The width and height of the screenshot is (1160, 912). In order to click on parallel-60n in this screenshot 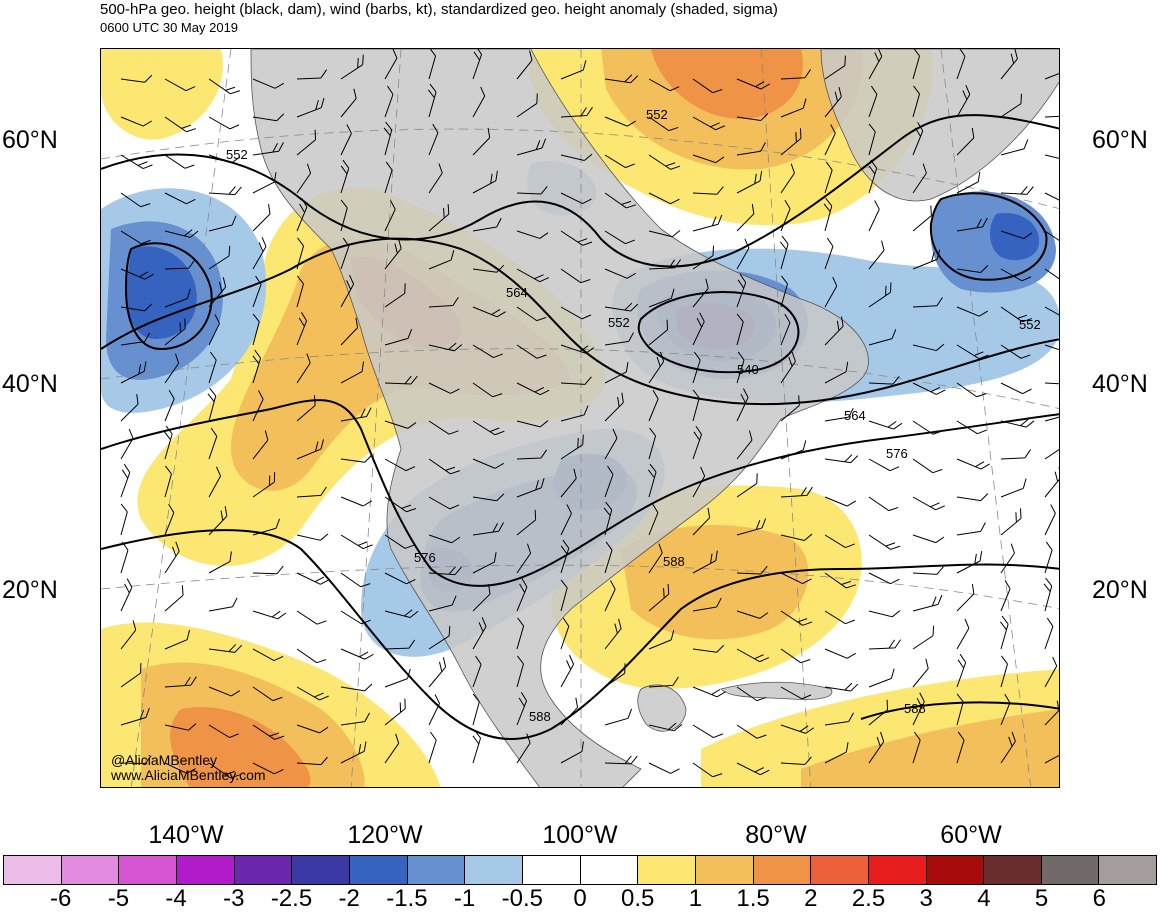, I will do `click(580, 168)`.